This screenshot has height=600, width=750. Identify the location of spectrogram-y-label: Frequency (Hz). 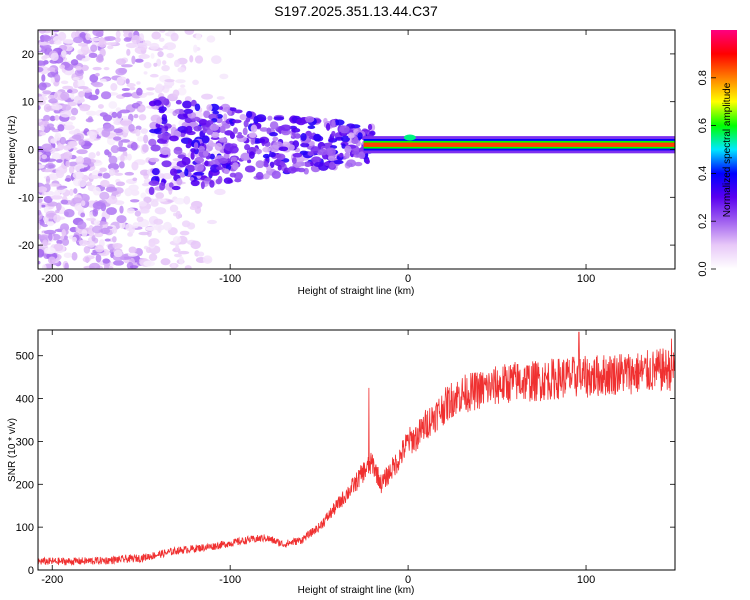
(12, 150).